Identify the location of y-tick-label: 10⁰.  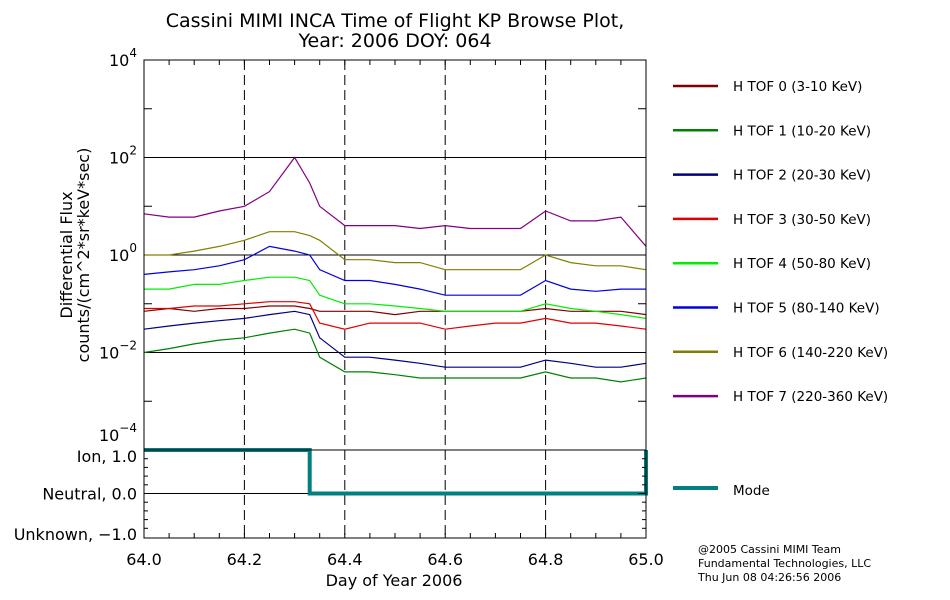
(123, 253).